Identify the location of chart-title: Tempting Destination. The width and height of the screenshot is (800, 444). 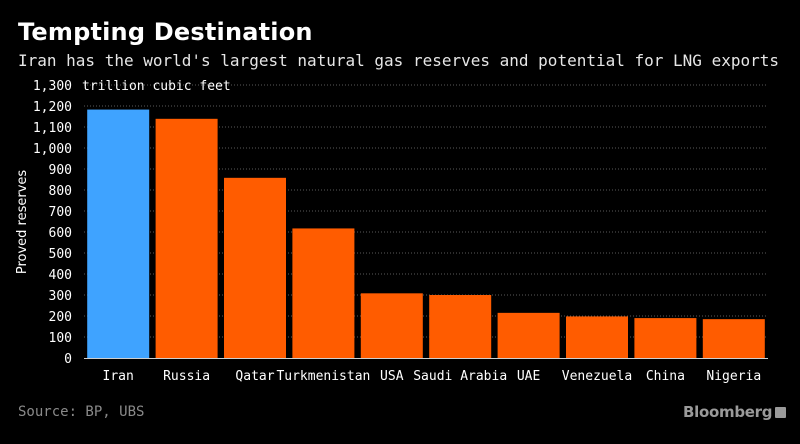
(165, 32).